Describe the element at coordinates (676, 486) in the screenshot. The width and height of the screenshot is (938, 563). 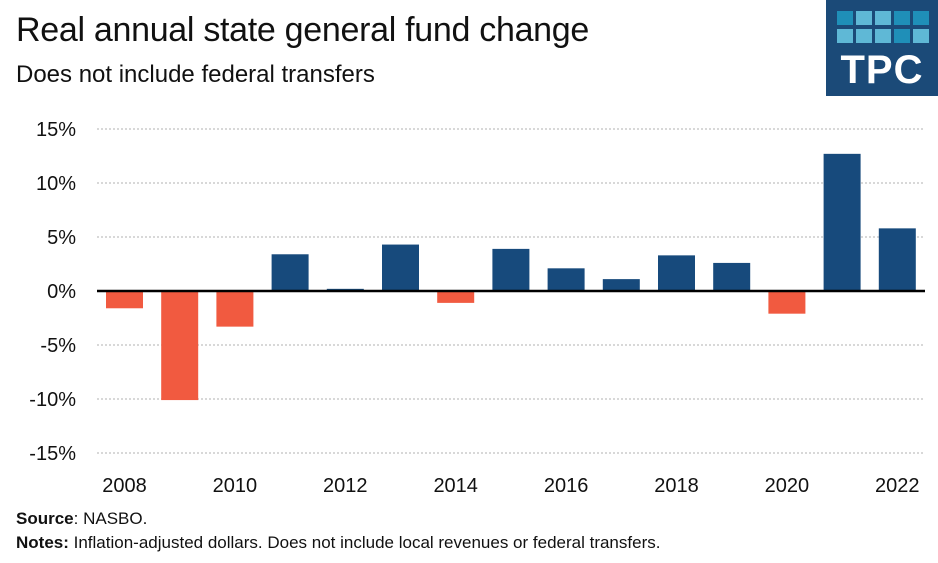
I see `x-tick-label: 2018` at that location.